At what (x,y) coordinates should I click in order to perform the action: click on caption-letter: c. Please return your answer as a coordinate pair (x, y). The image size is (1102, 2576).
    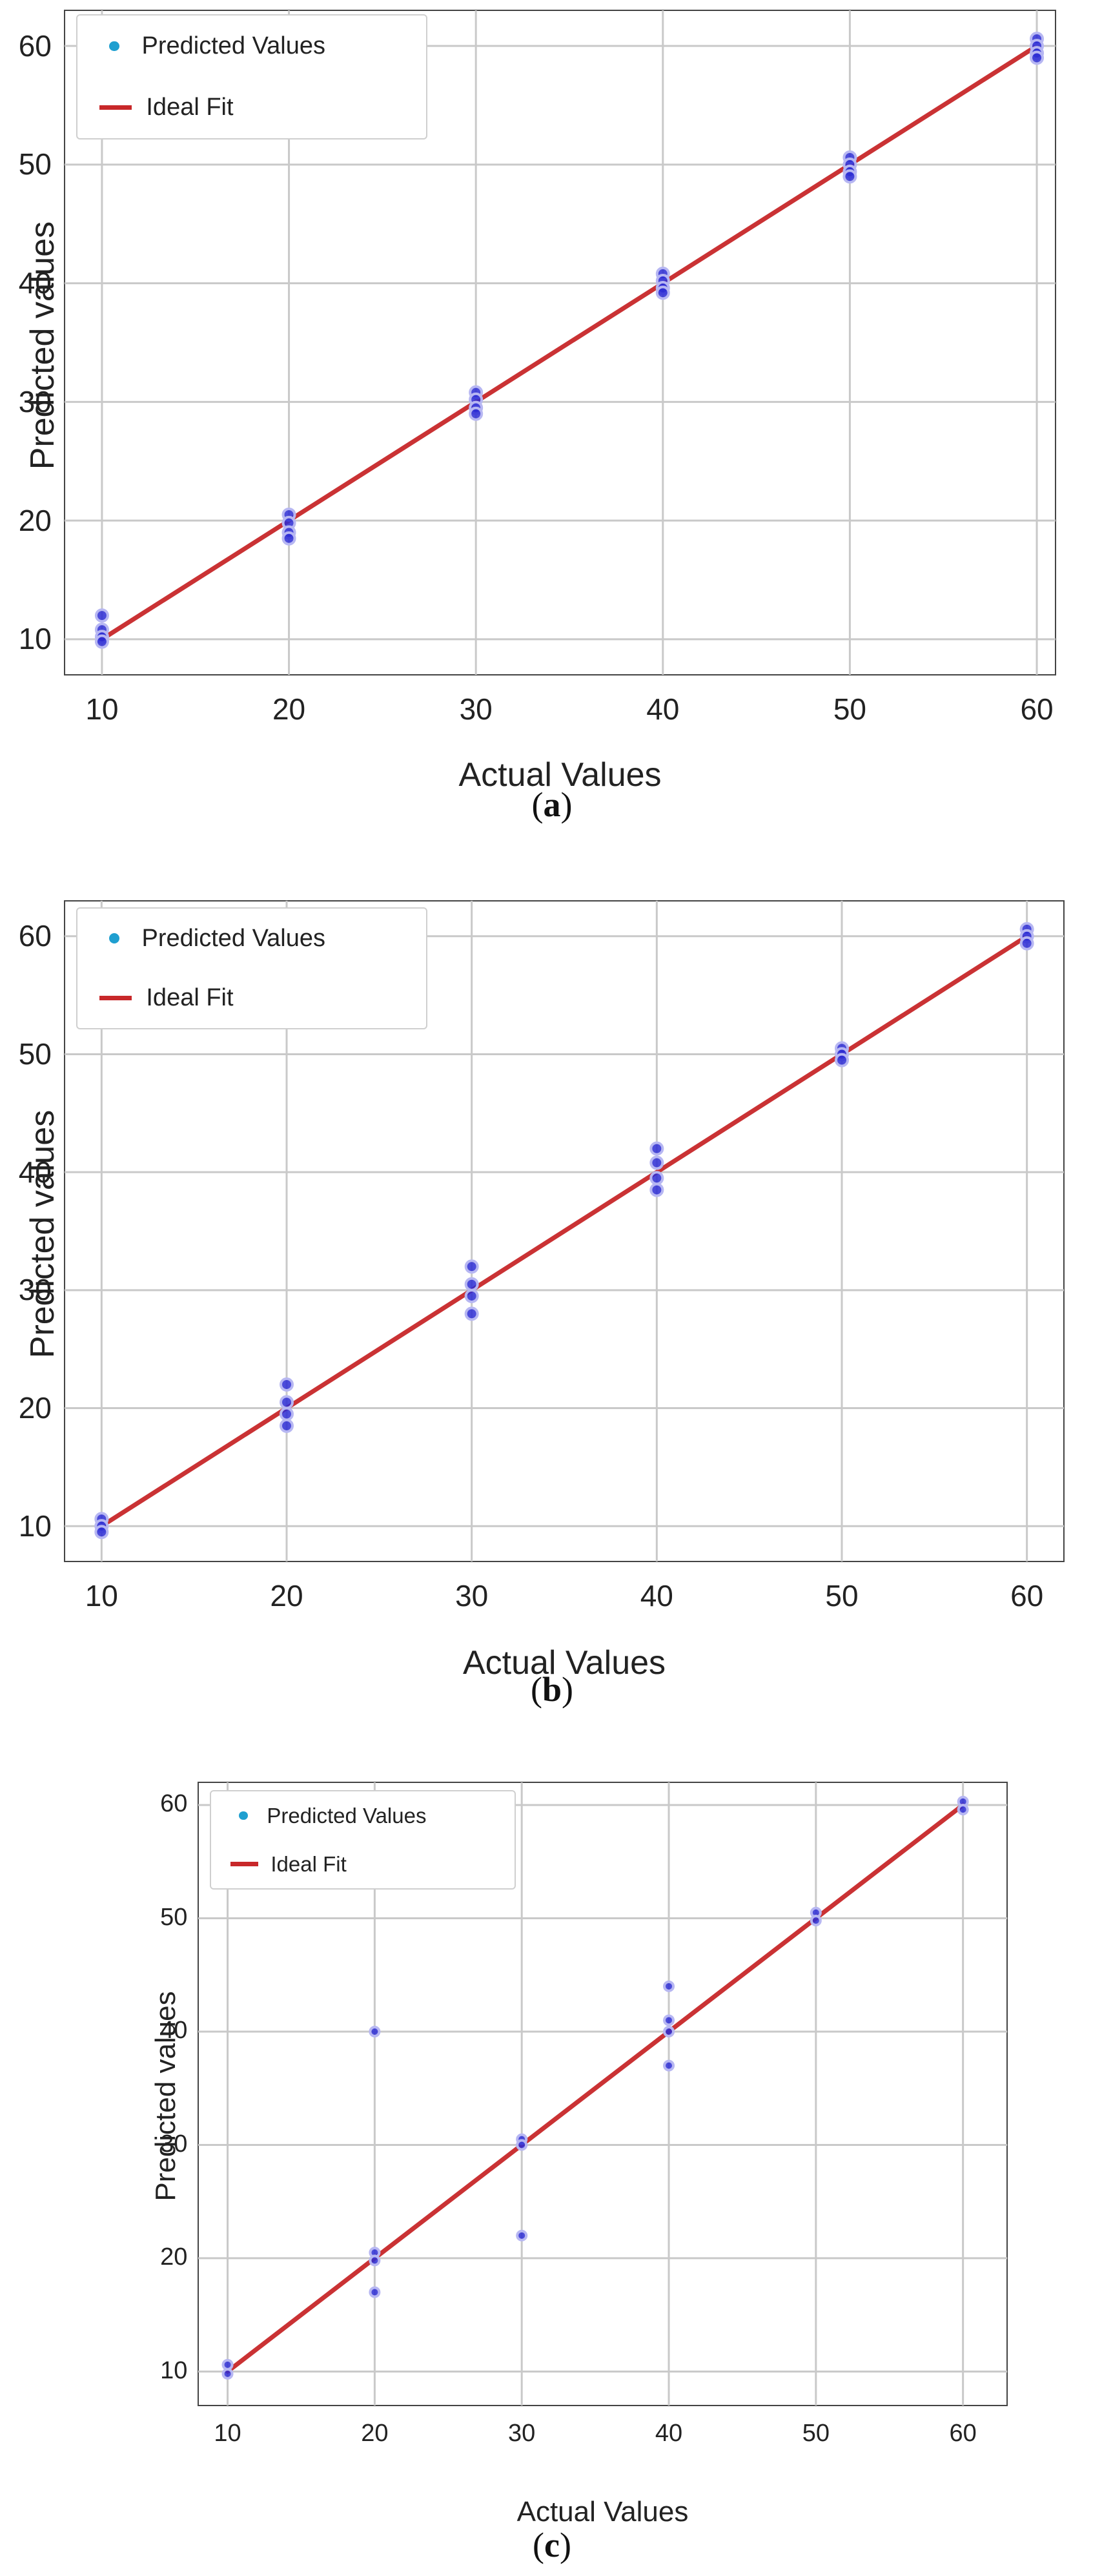
    Looking at the image, I should click on (552, 2545).